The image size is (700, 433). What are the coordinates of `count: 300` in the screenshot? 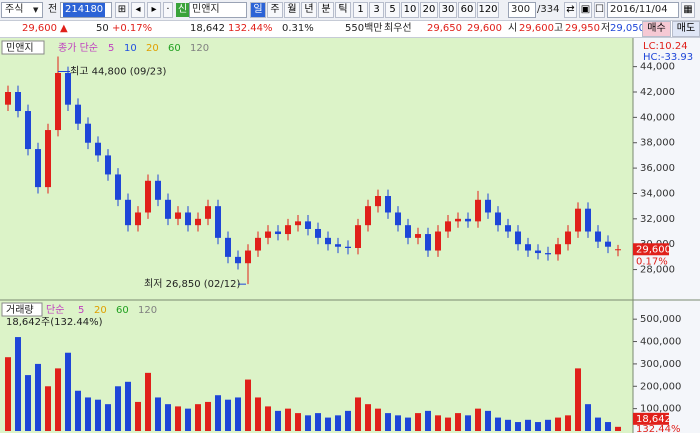 It's located at (521, 9).